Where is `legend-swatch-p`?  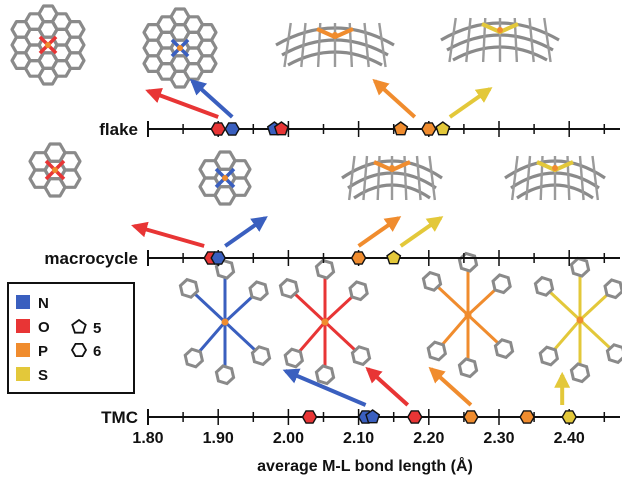 legend-swatch-p is located at coordinates (23, 350).